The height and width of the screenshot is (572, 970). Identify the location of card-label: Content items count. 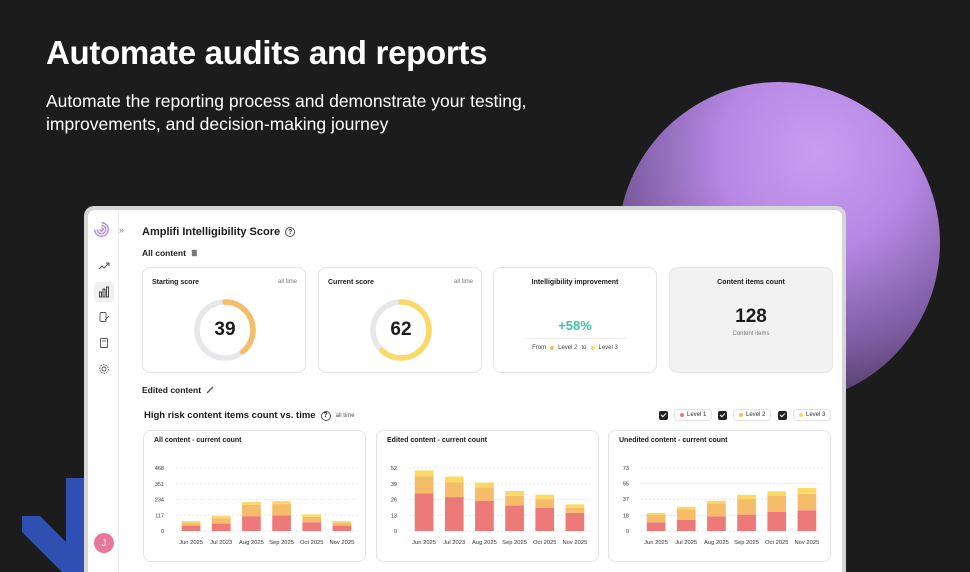
(751, 282).